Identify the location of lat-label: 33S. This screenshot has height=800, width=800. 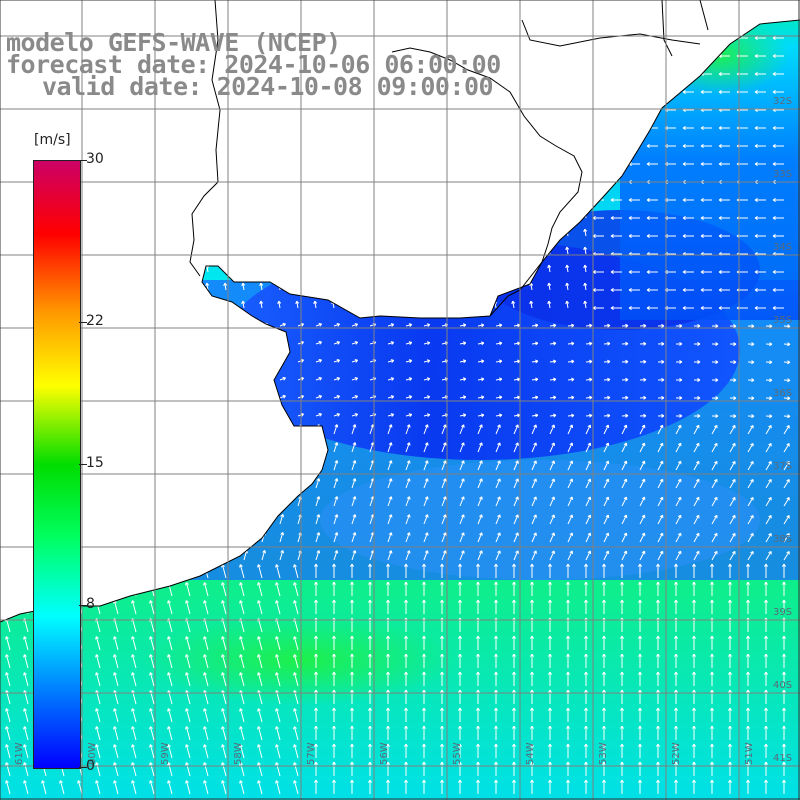
(782, 174).